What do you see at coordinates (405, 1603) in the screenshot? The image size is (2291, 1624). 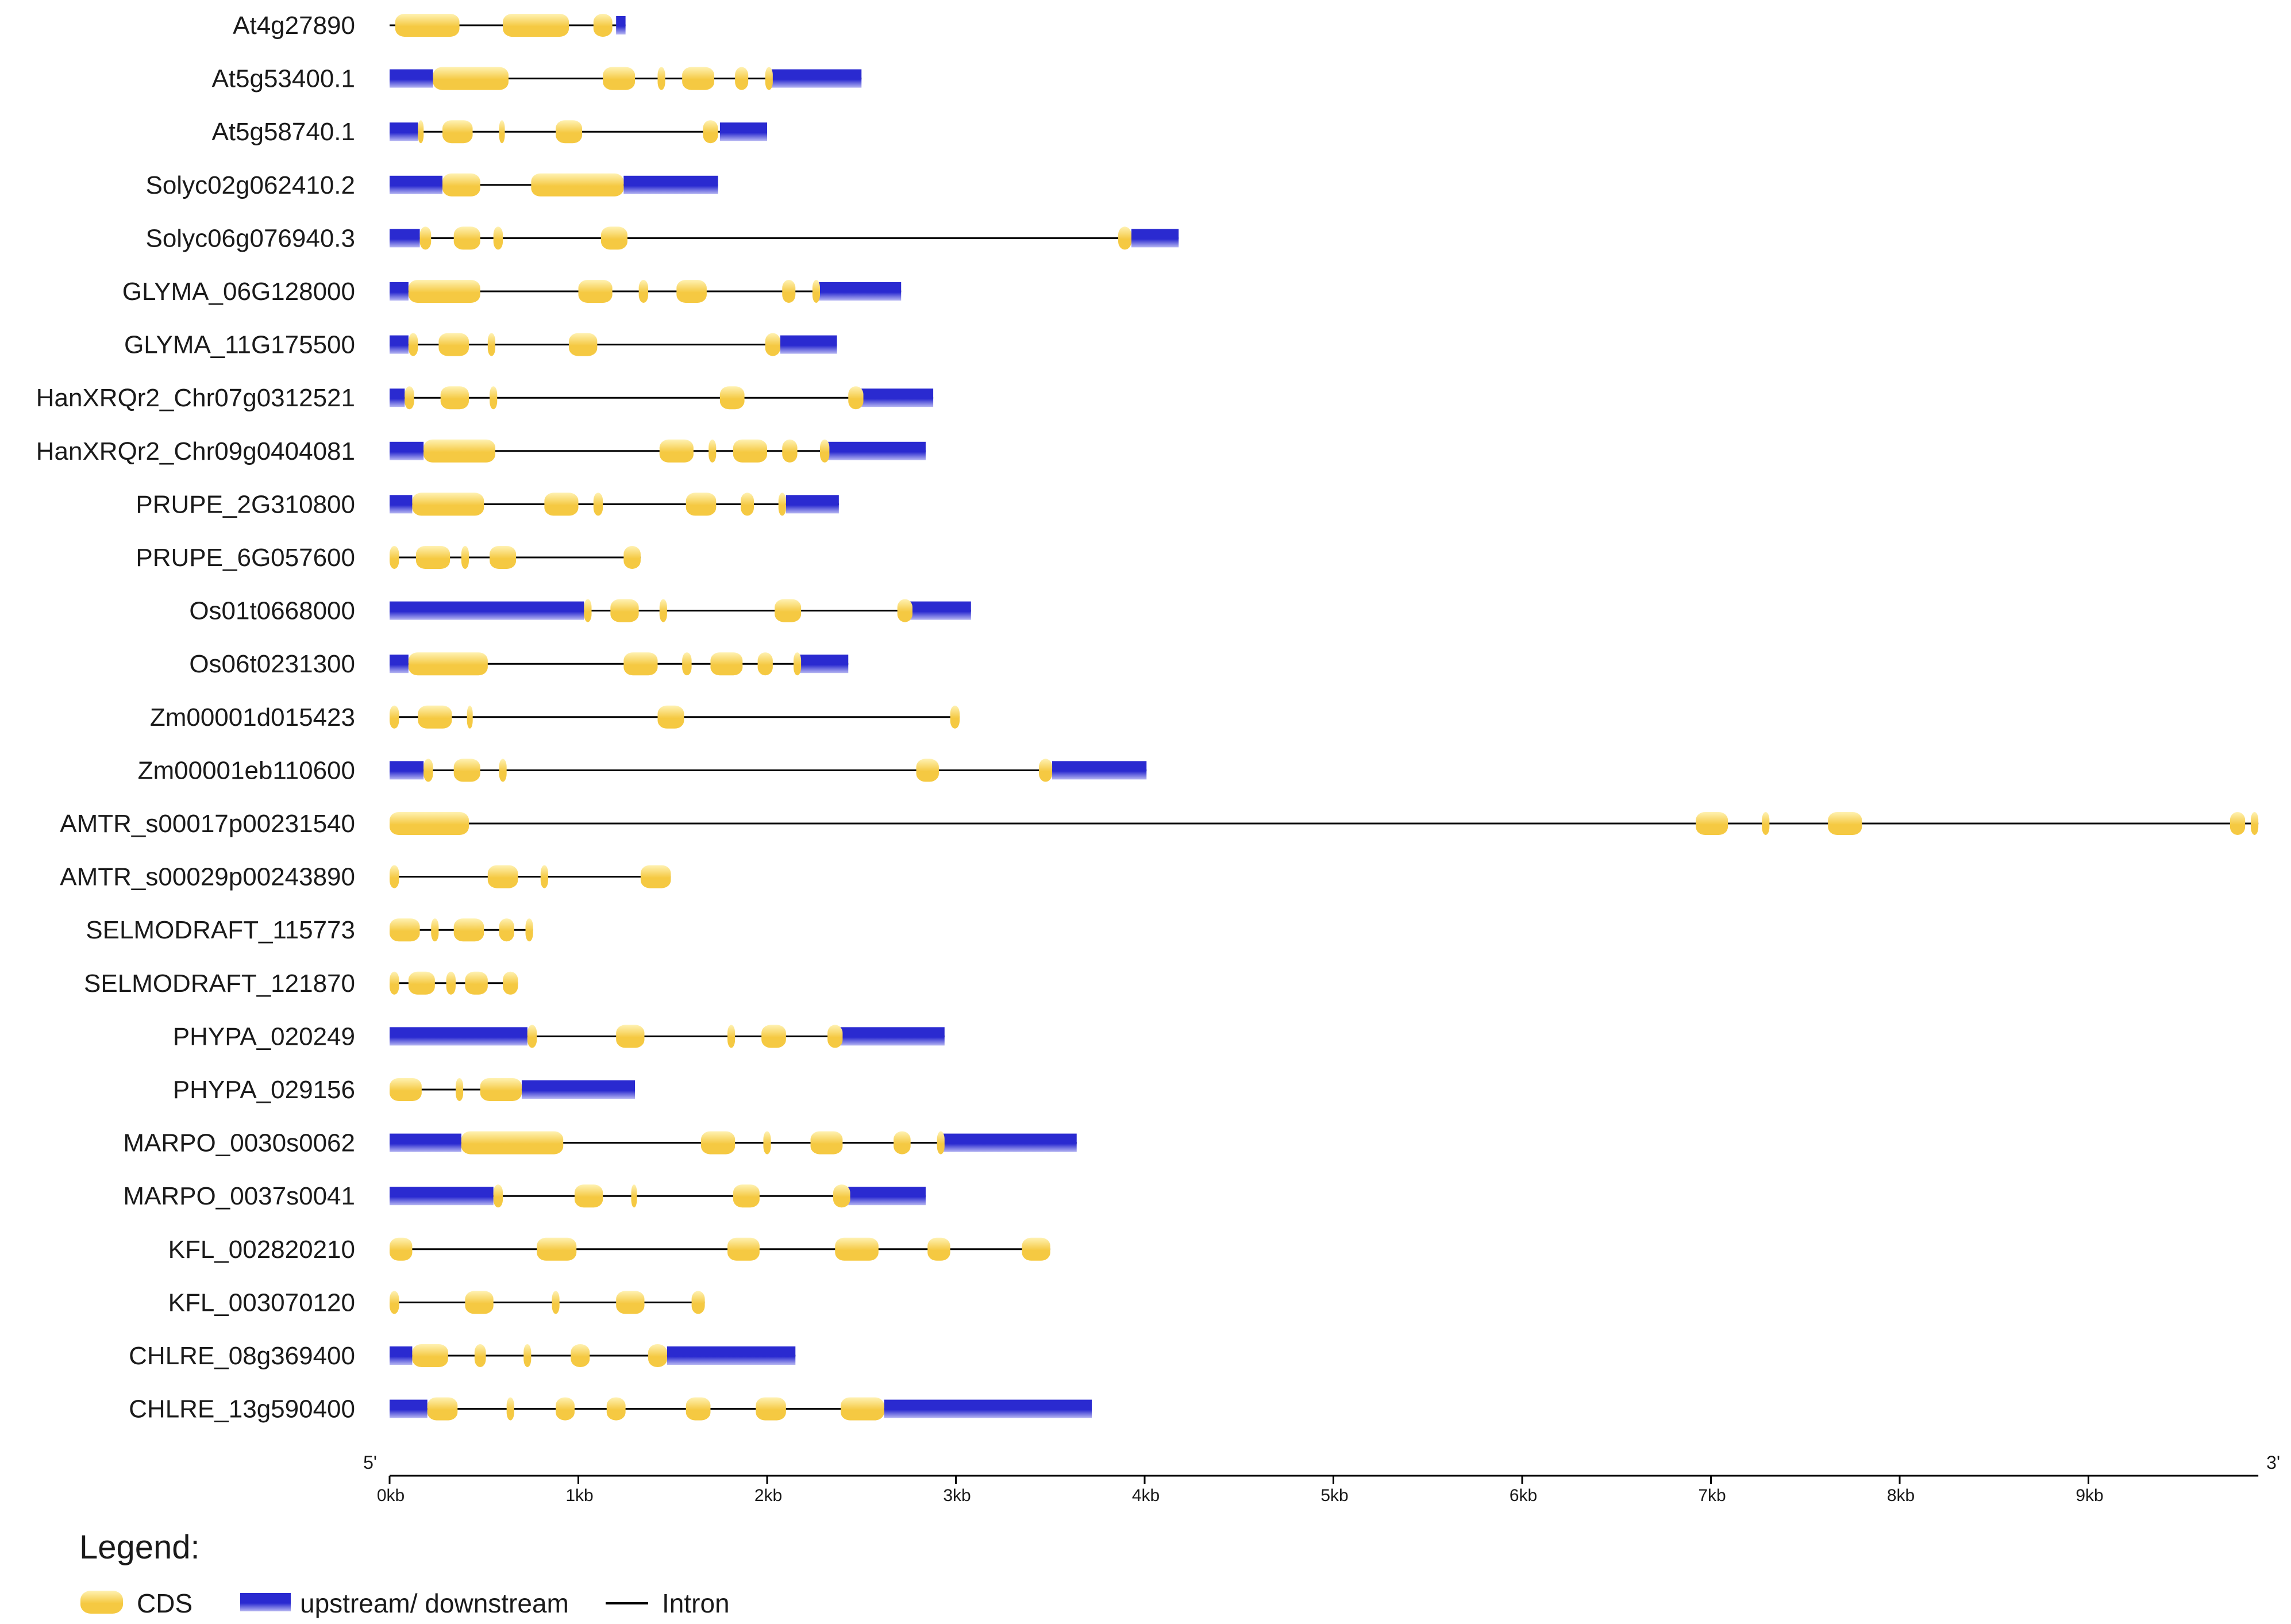 I see `legend-items: CDS upstream/ downstream Intron` at bounding box center [405, 1603].